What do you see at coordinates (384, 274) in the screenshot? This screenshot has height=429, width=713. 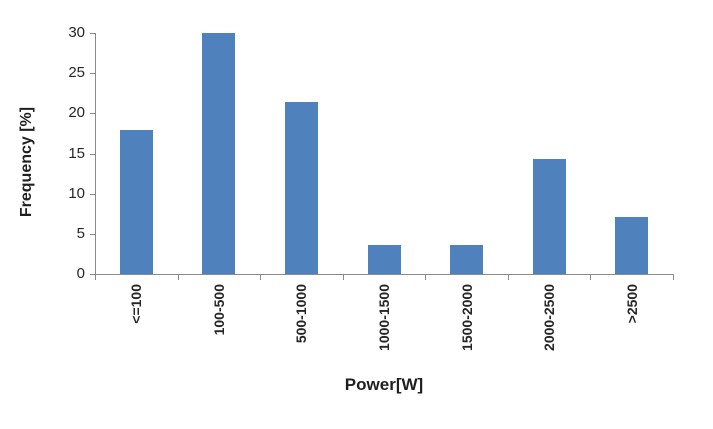 I see `x-axis-line` at bounding box center [384, 274].